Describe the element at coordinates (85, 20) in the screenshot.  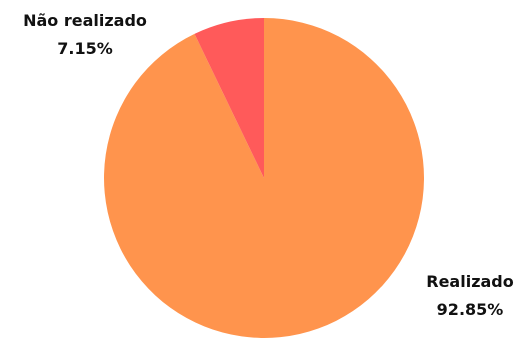
I see `slice-label-nao-realizado: Não realizado` at that location.